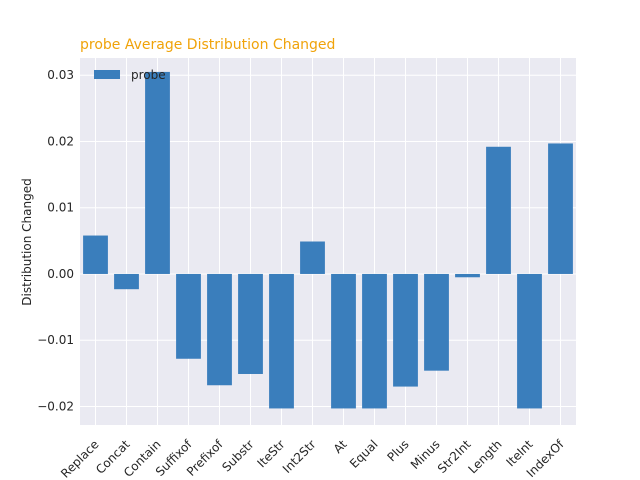 This screenshot has width=640, height=480. I want to click on x-tick-label: Int2Str, so click(299, 456).